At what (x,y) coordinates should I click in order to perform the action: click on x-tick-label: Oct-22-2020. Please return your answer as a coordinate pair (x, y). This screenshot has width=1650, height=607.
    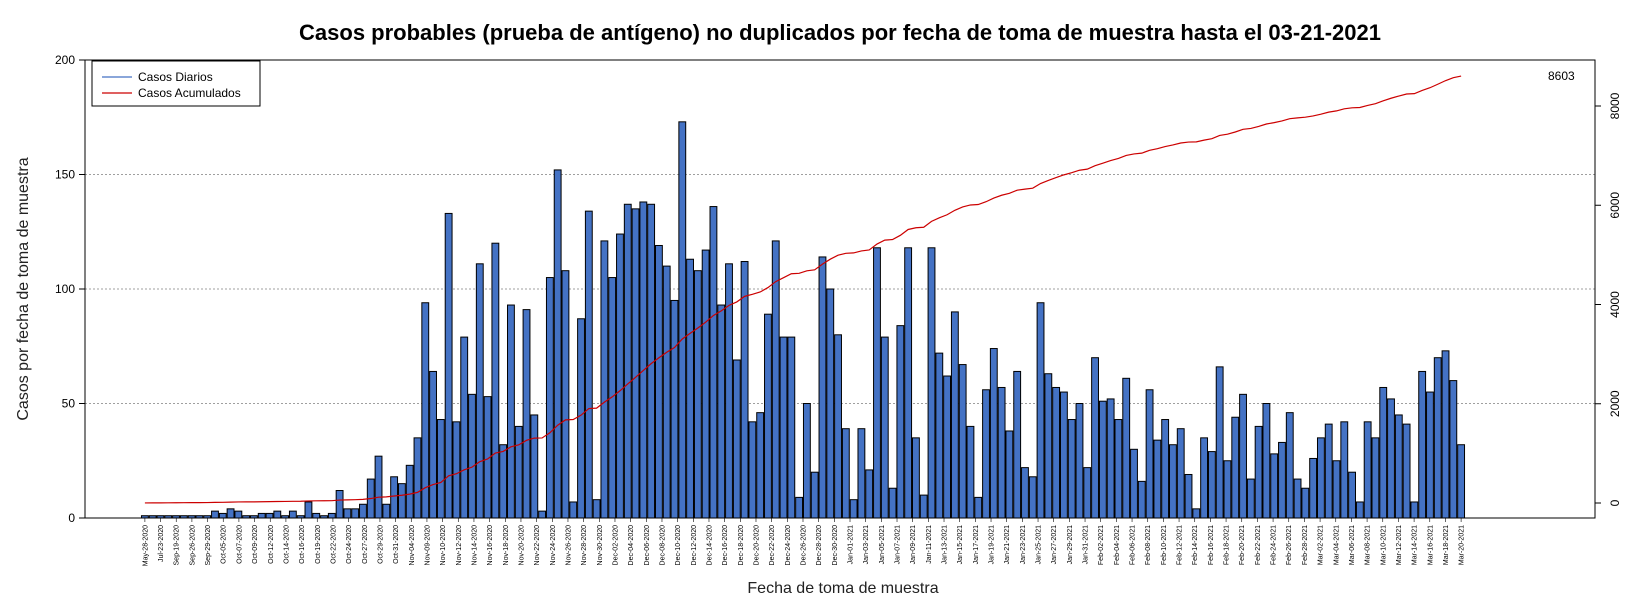
    Looking at the image, I should click on (333, 544).